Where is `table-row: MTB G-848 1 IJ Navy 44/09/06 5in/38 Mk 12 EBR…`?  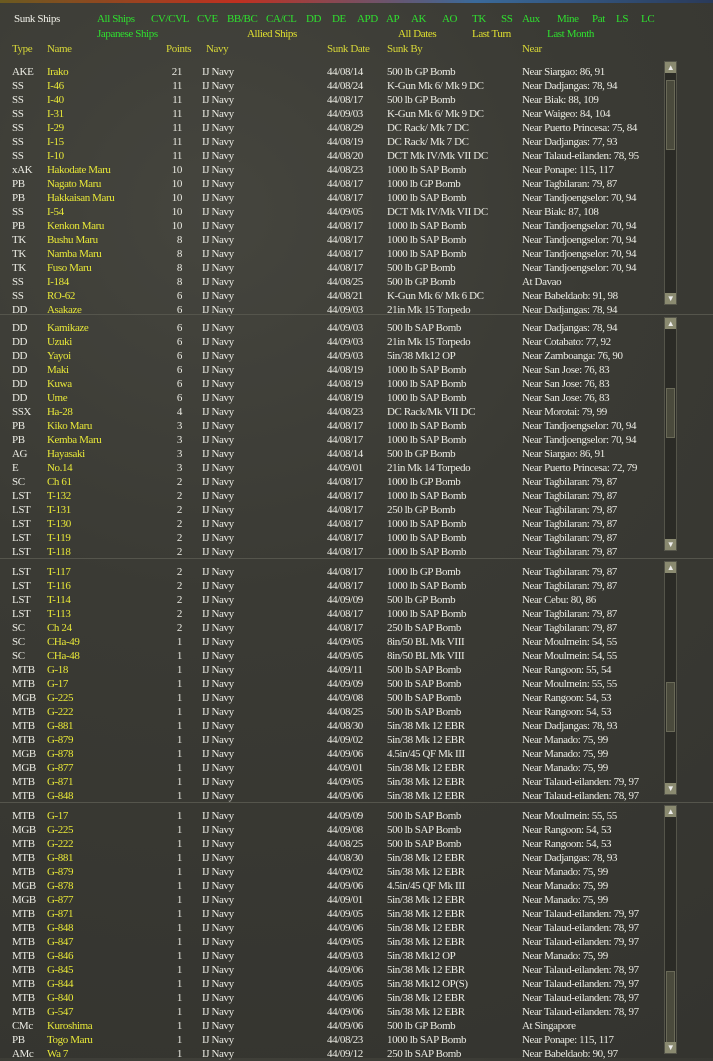 table-row: MTB G-848 1 IJ Navy 44/09/06 5in/38 Mk 12 EBR… is located at coordinates (330, 796).